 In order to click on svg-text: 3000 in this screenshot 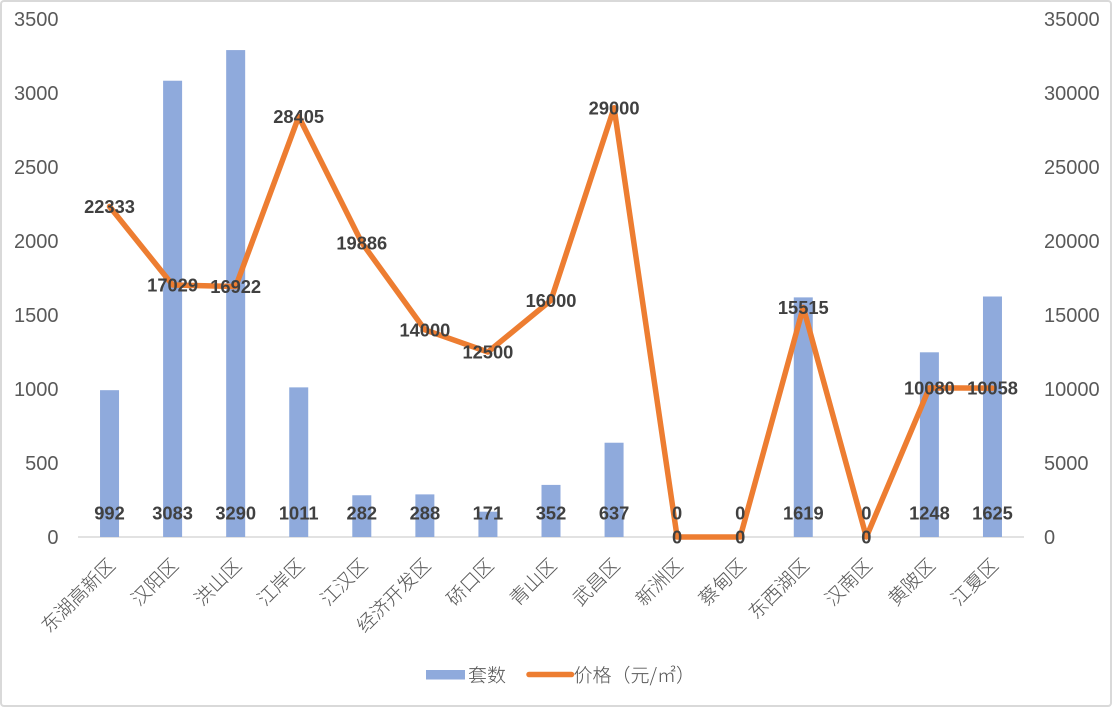, I will do `click(36, 94)`.